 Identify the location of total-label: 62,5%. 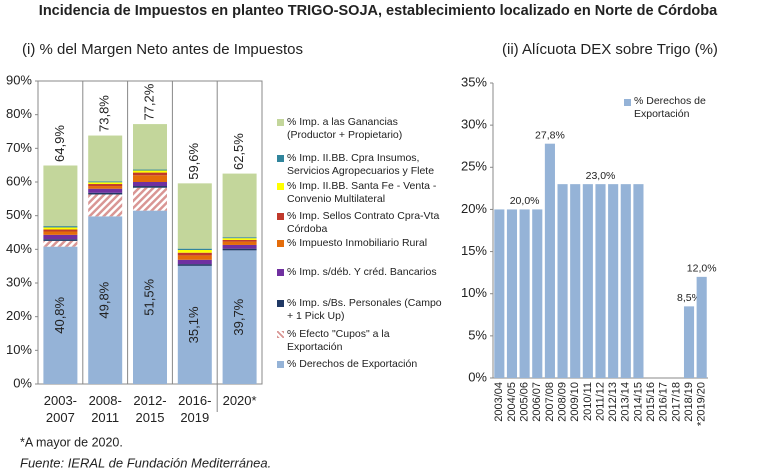
(238, 151).